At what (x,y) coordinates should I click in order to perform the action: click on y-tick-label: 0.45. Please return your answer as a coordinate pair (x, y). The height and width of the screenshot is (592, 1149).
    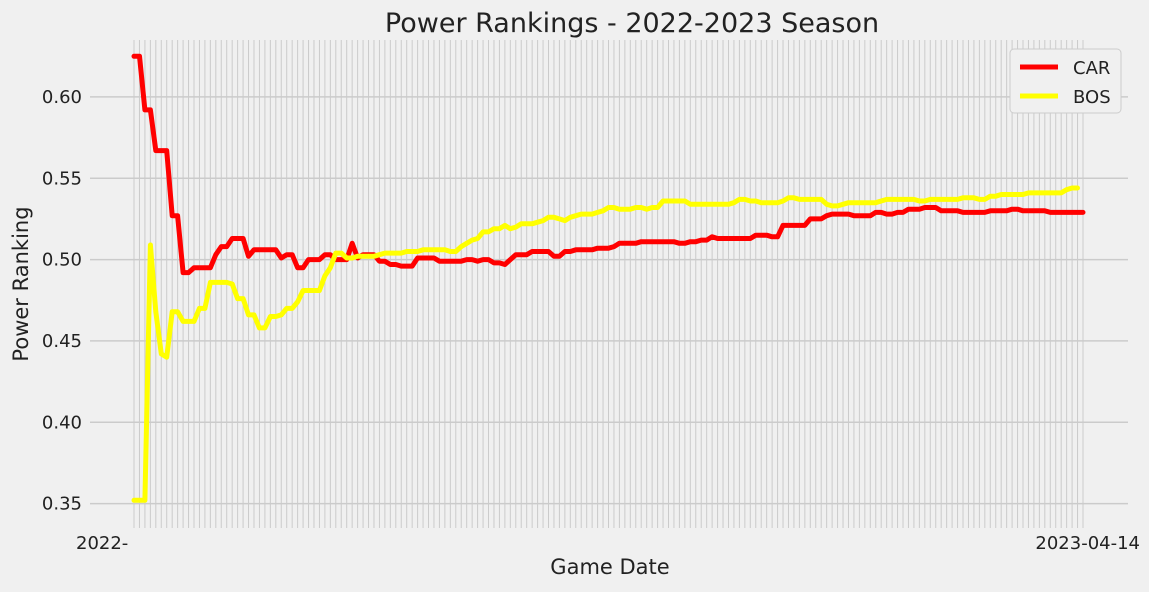
    Looking at the image, I should click on (62, 341).